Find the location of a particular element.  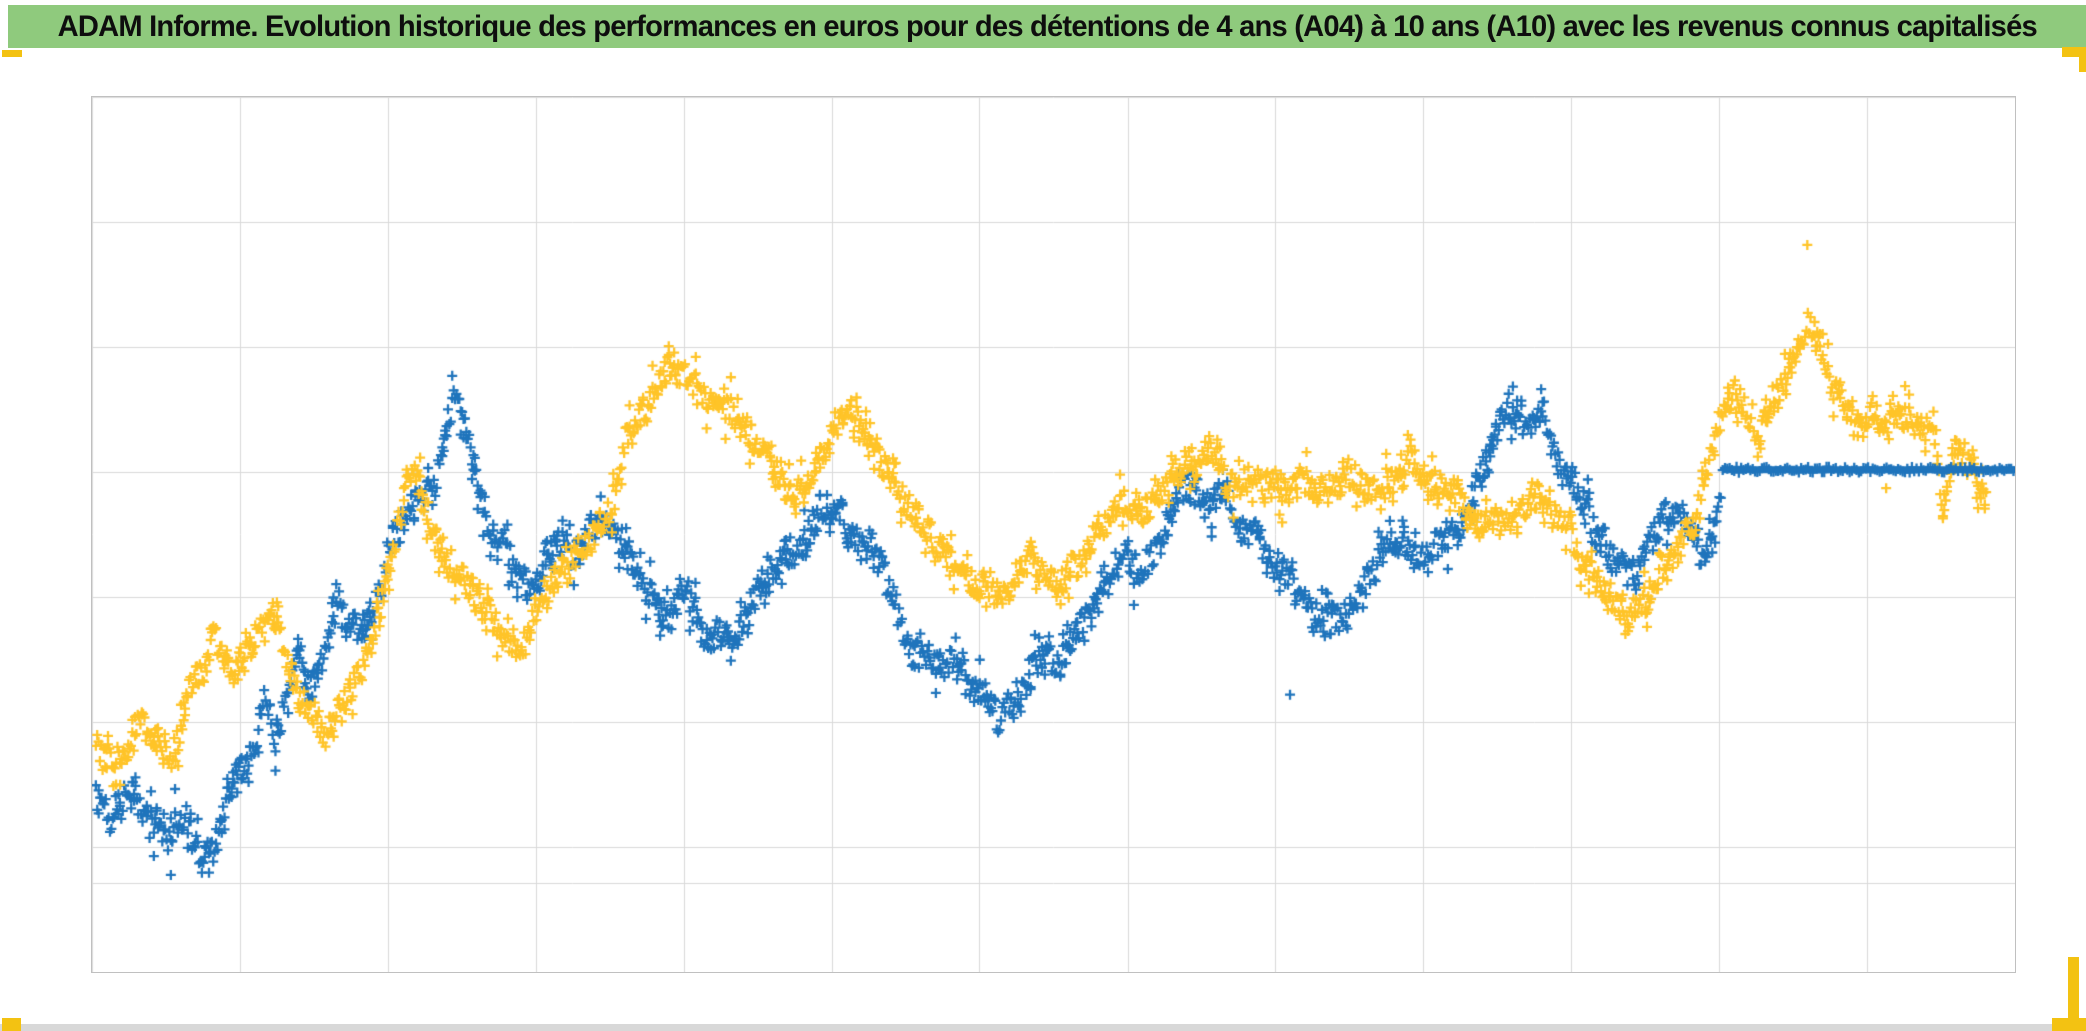

accent-square-bottom-left is located at coordinates (11, 1024).